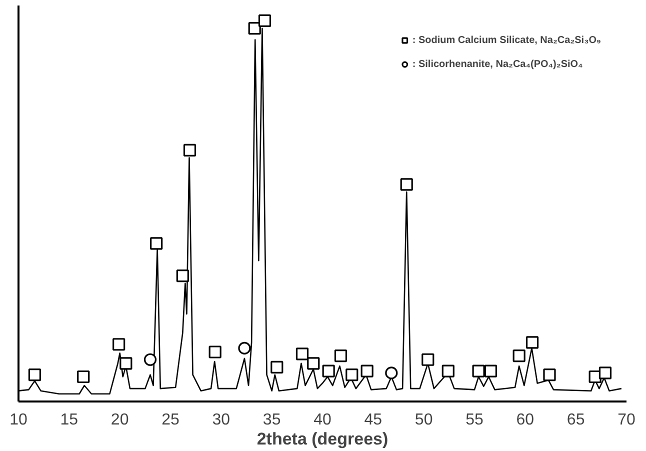  What do you see at coordinates (119, 420) in the screenshot?
I see `x-tick-label: 20` at bounding box center [119, 420].